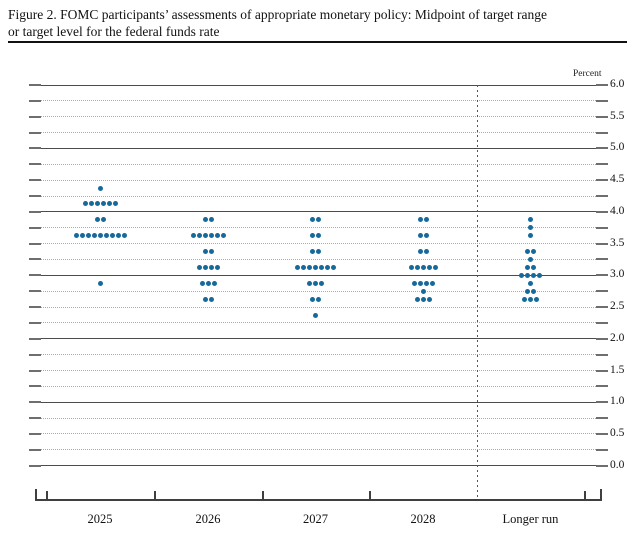  Describe the element at coordinates (617, 210) in the screenshot. I see `y-axis-label: 4.0` at that location.